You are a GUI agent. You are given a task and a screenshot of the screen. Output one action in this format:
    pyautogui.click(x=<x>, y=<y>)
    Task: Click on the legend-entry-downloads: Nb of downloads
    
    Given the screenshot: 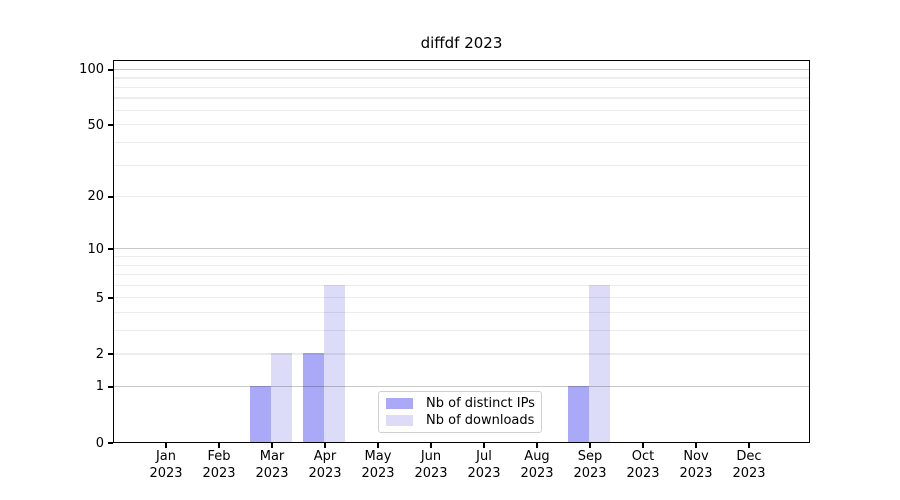 What is the action you would take?
    pyautogui.click(x=460, y=420)
    